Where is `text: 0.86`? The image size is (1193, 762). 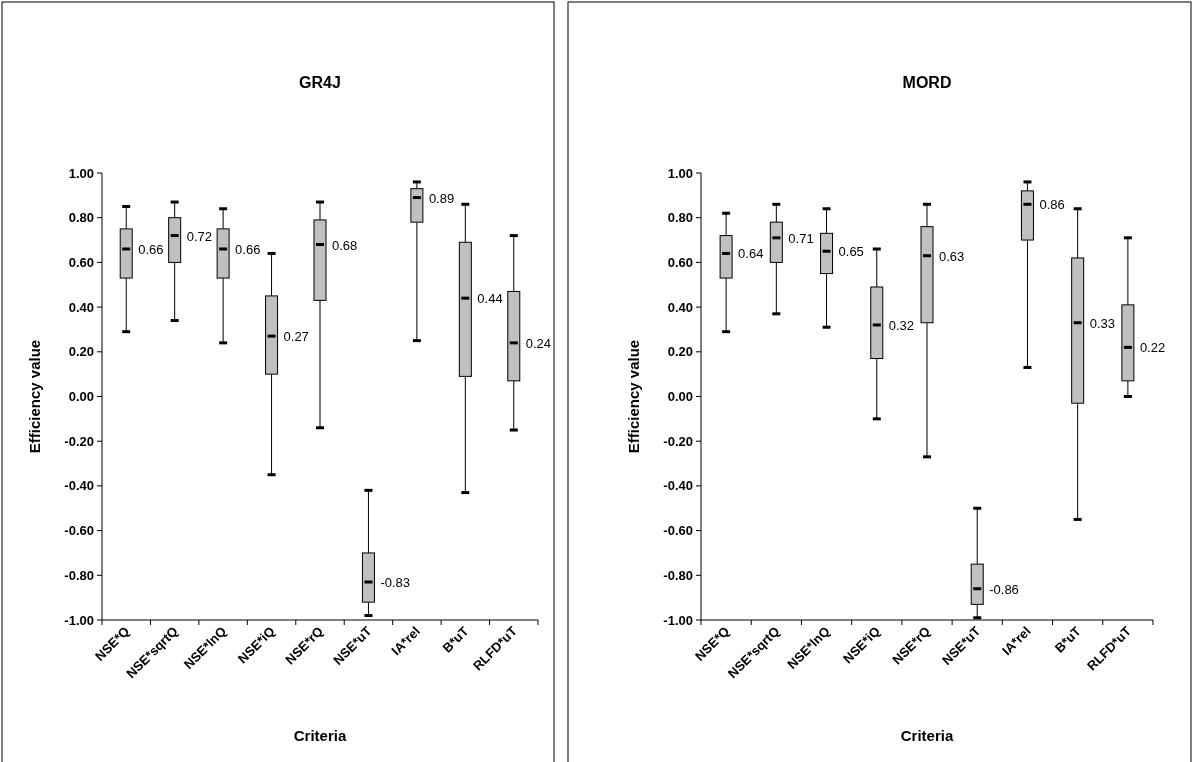
text: 0.86 is located at coordinates (1052, 205).